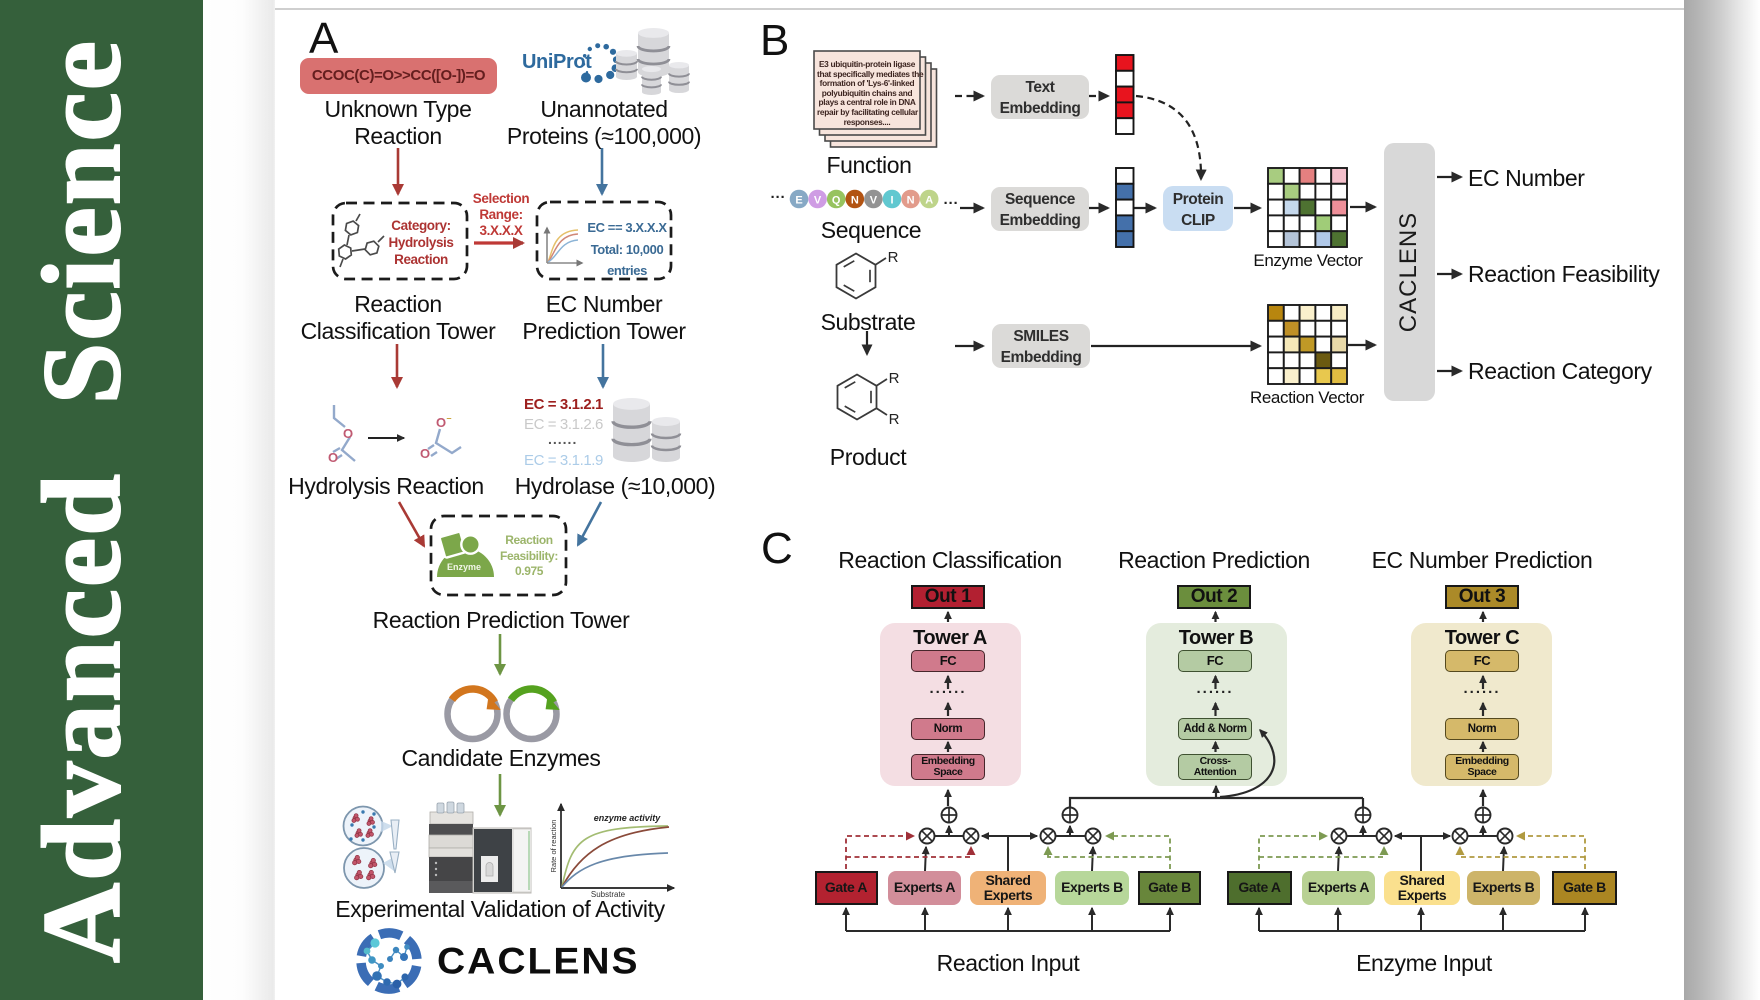 Image resolution: width=1760 pixels, height=1000 pixels. Describe the element at coordinates (553, 846) in the screenshot. I see `svg-text: Rate of reaction` at that location.